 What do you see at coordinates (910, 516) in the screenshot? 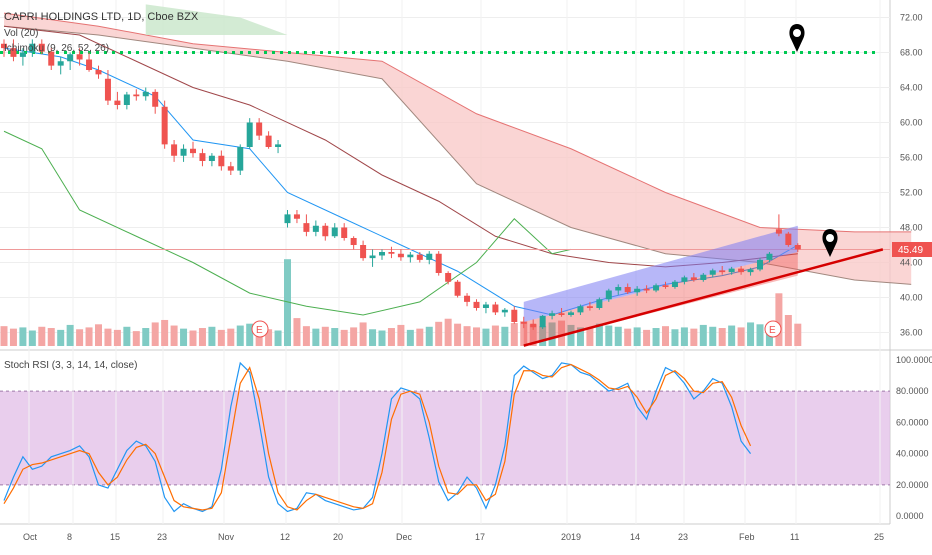
I see `stoch-tick-label: 0.0000` at bounding box center [910, 516].